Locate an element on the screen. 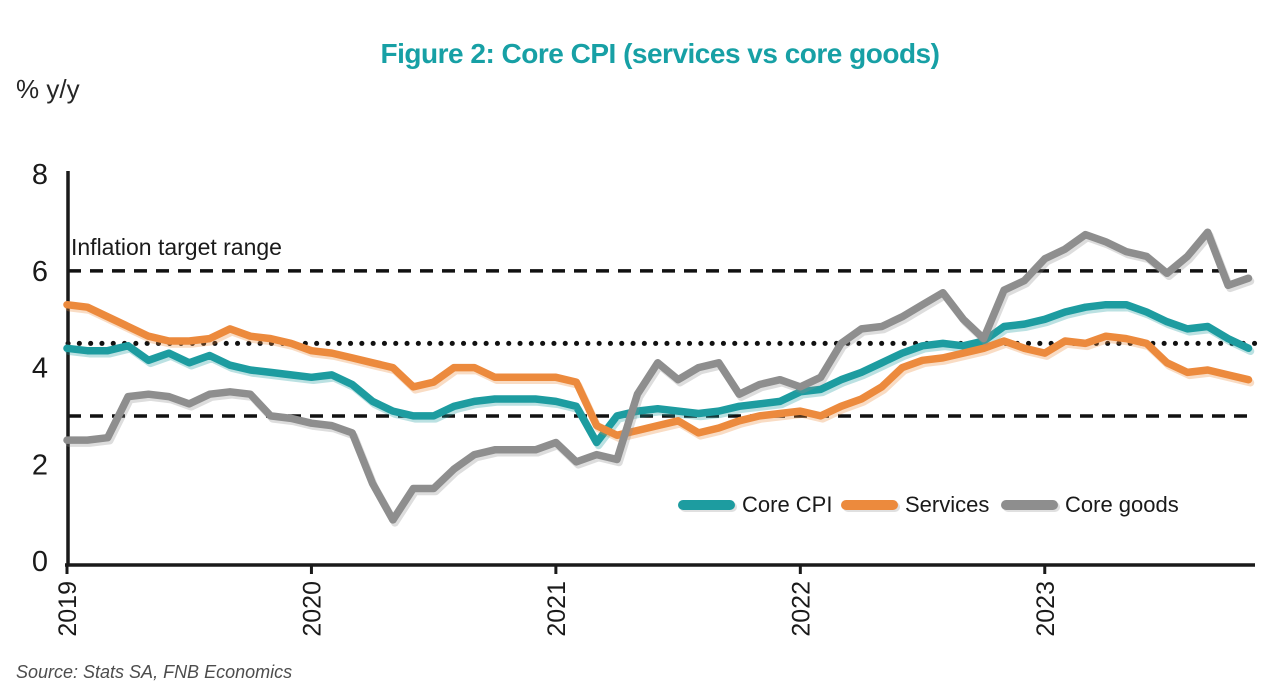  x-tick-label-2023: 2023 is located at coordinates (1046, 609).